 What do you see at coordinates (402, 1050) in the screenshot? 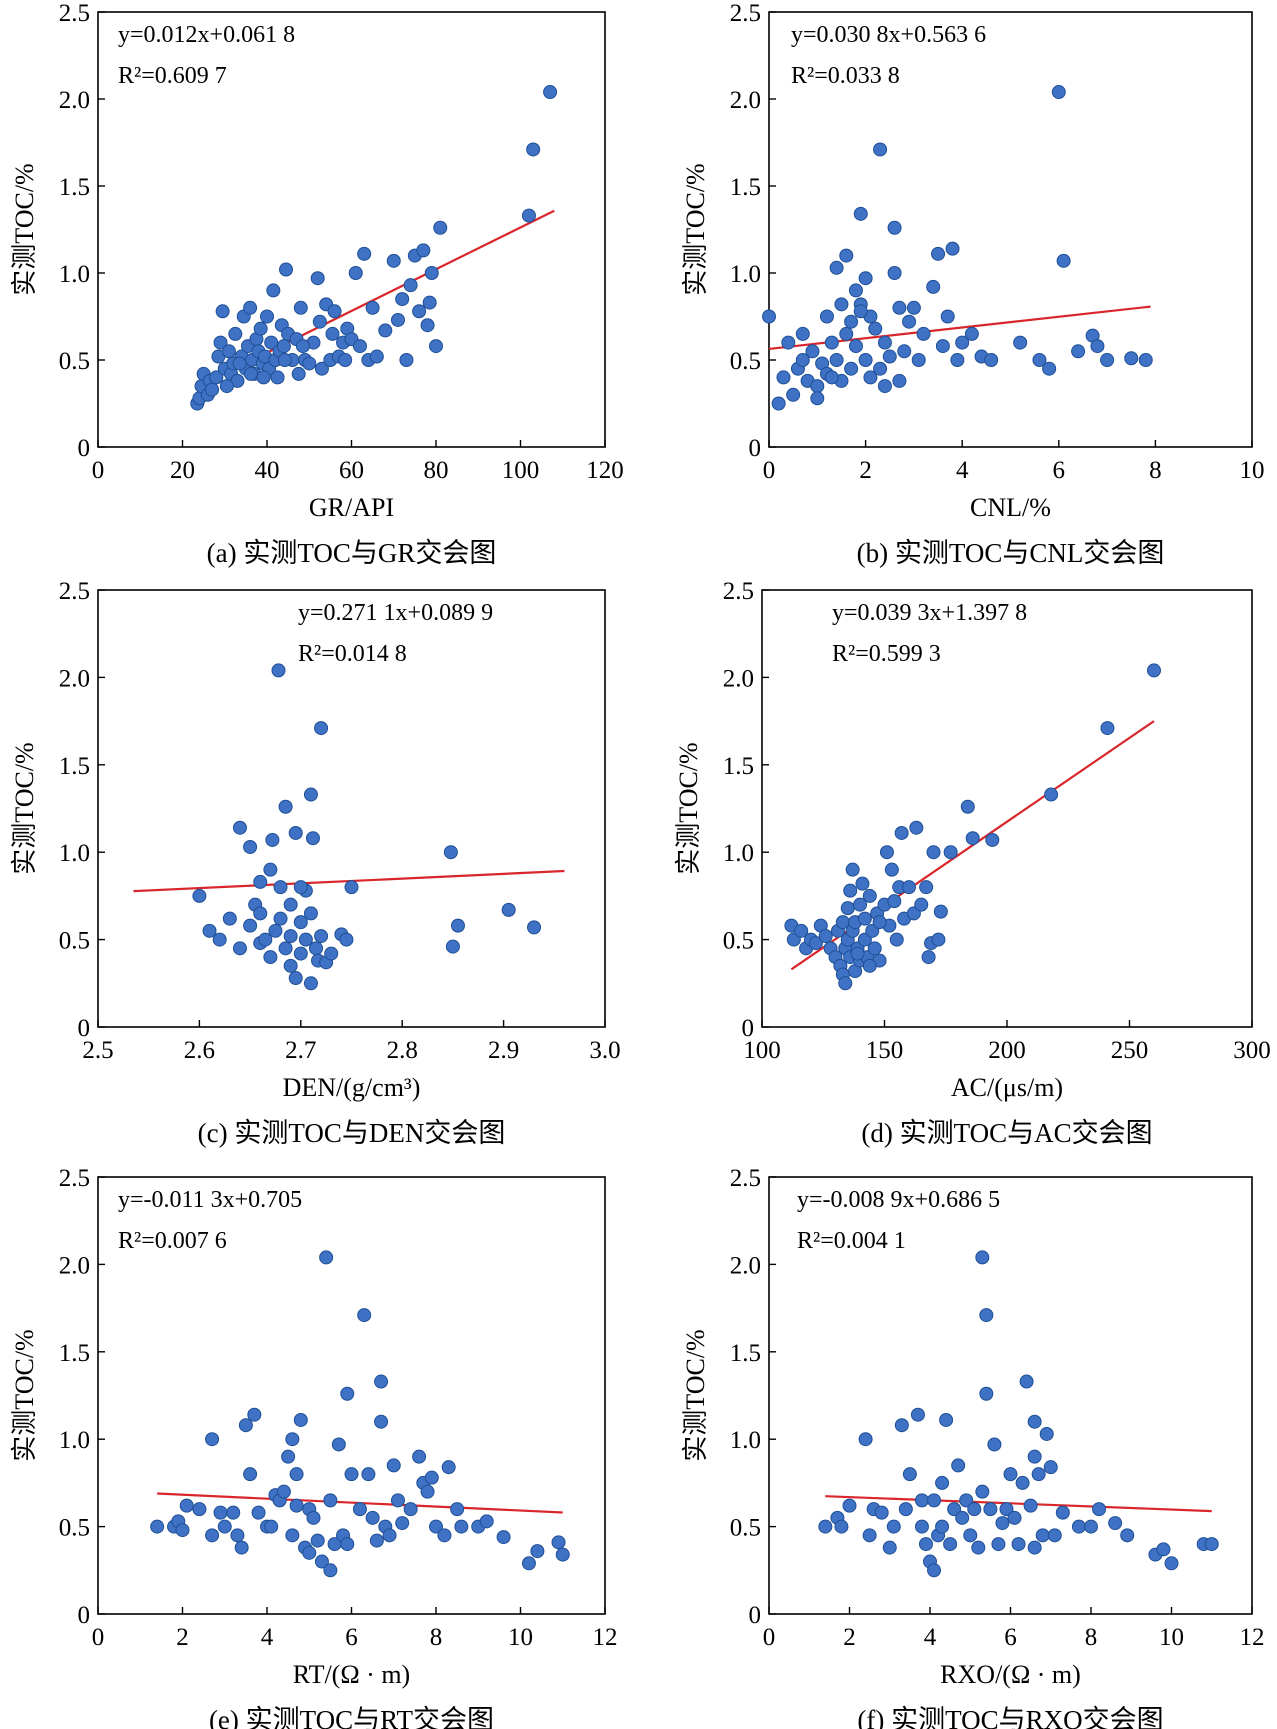
I see `x-tick-label: 2.8` at bounding box center [402, 1050].